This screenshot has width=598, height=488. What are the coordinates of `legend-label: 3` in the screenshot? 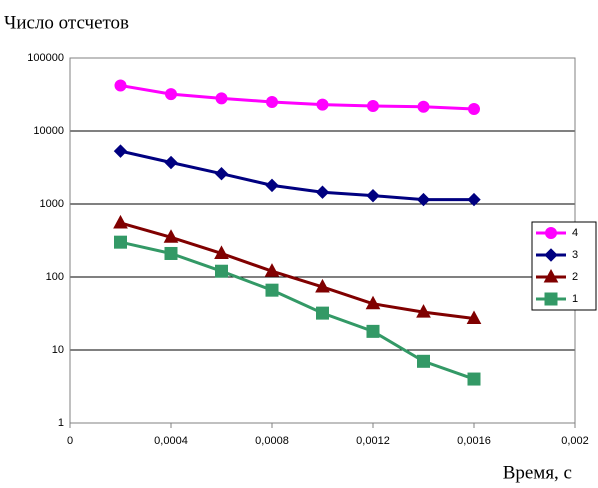 It's located at (575, 255).